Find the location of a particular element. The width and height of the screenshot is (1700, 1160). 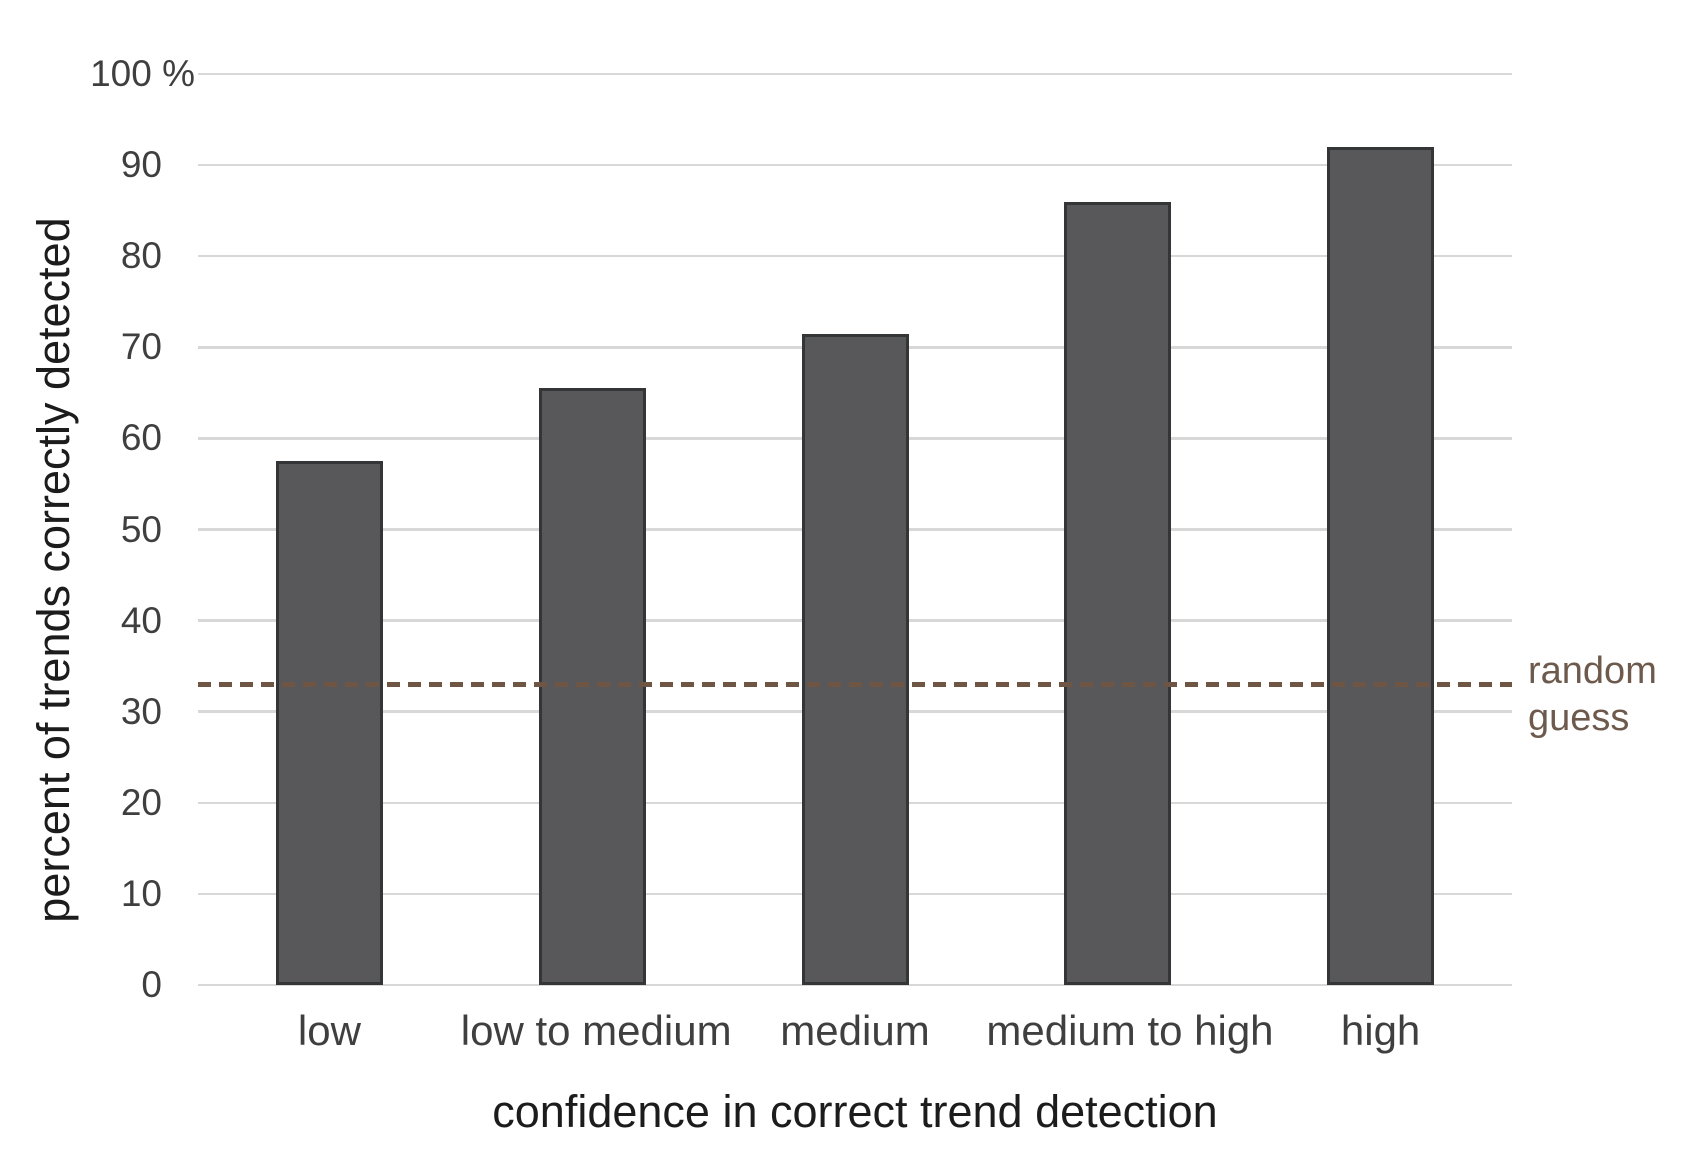

random-guess-label-line2: guess is located at coordinates (1579, 718).